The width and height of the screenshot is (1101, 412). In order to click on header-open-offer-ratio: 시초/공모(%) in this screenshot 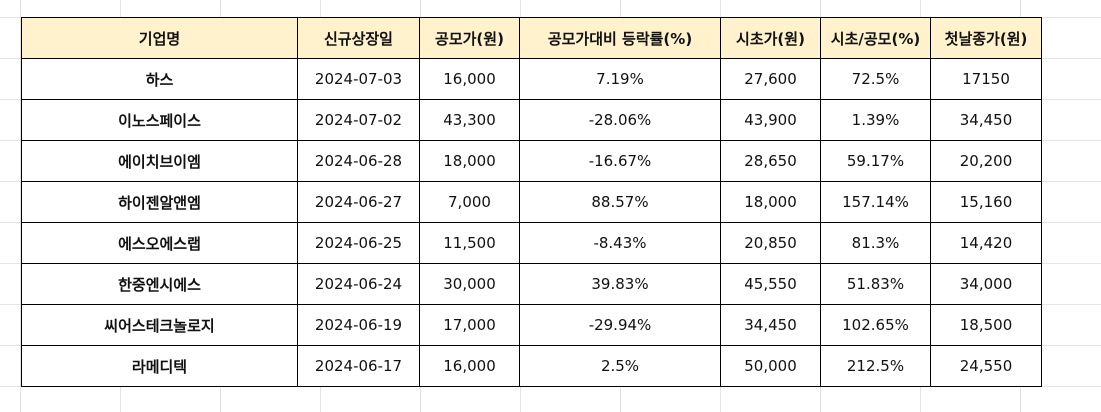, I will do `click(875, 38)`.